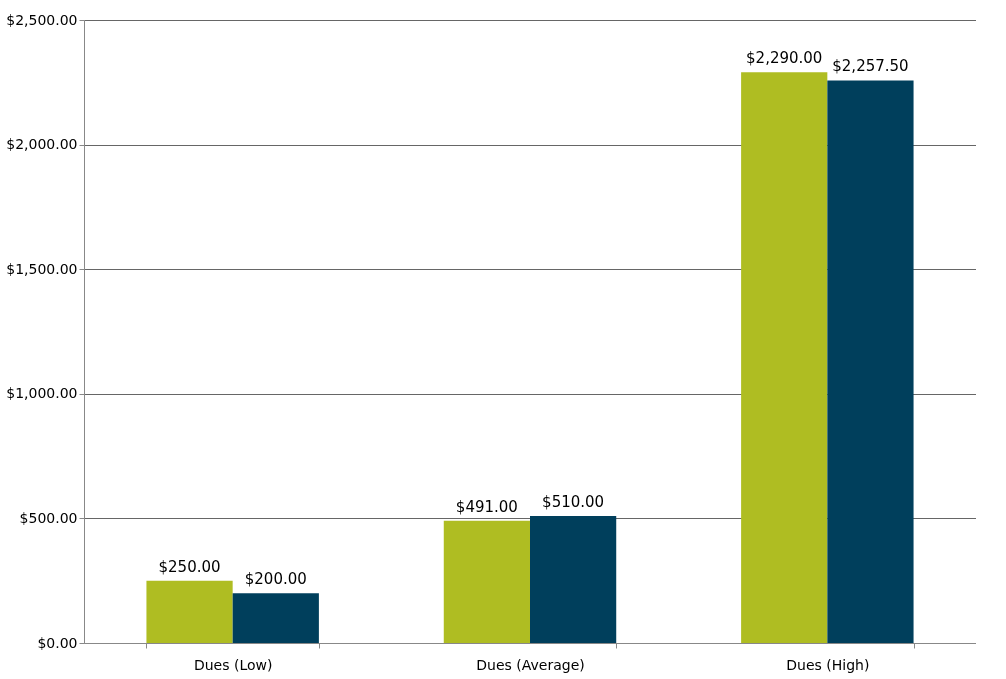 The width and height of the screenshot is (1006, 679). I want to click on data-label: $250.00, so click(189, 566).